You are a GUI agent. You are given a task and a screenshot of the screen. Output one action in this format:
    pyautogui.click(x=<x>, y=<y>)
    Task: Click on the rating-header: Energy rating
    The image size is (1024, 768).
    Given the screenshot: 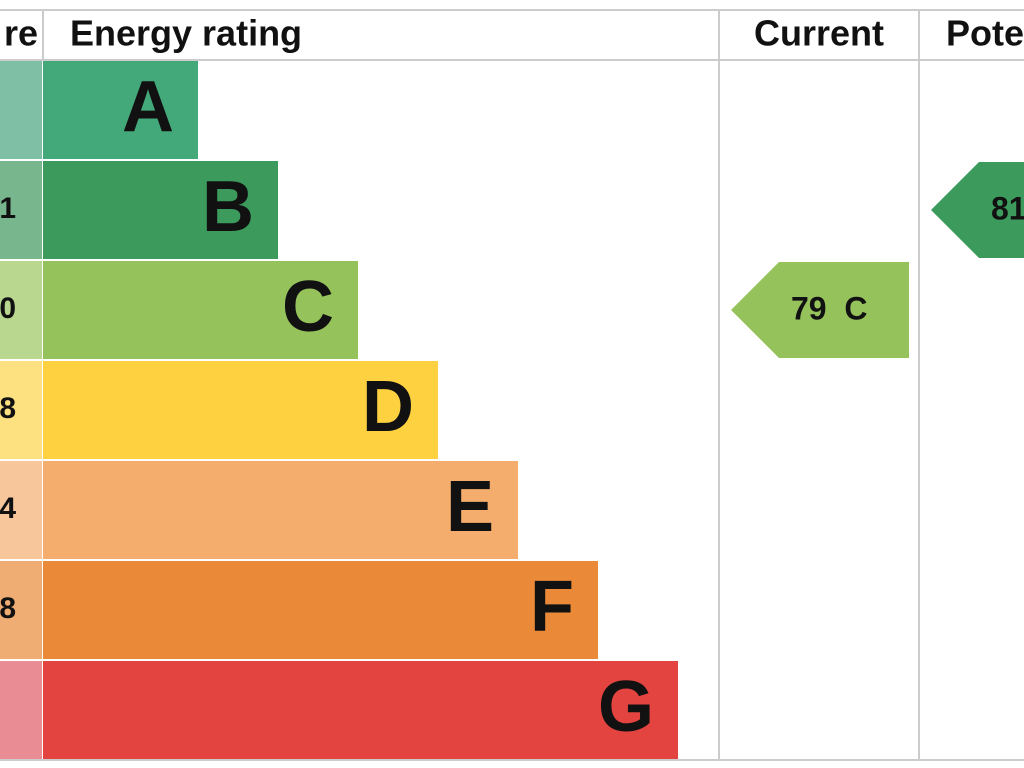 What is the action you would take?
    pyautogui.click(x=186, y=33)
    